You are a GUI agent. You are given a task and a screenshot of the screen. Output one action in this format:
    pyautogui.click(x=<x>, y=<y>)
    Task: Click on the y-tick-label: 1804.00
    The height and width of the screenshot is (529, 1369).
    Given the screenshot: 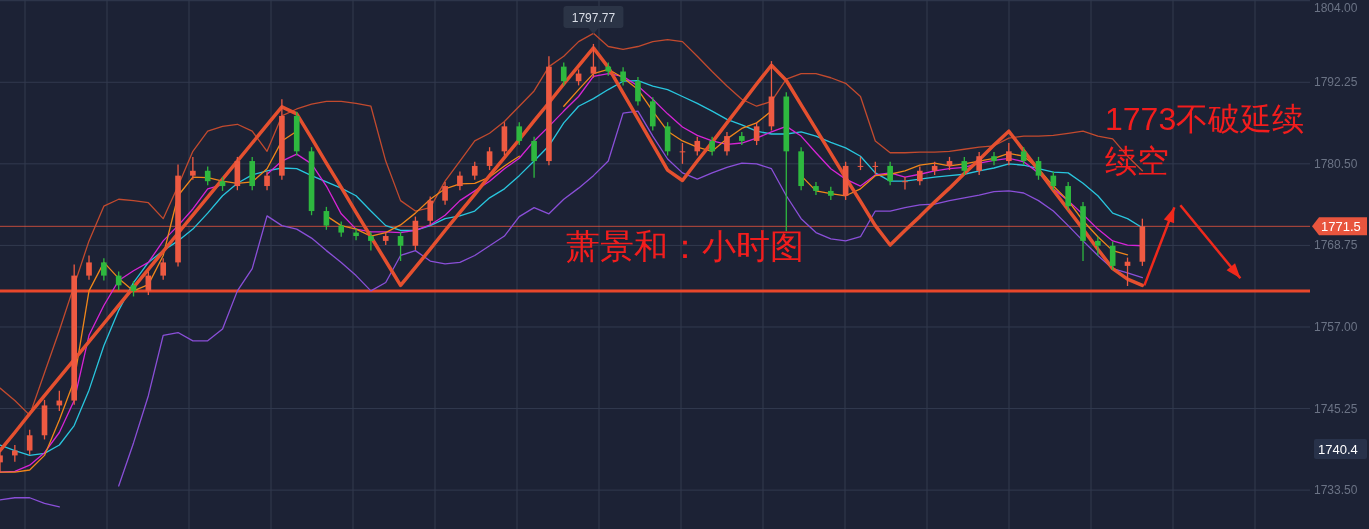 What is the action you would take?
    pyautogui.click(x=1336, y=8)
    